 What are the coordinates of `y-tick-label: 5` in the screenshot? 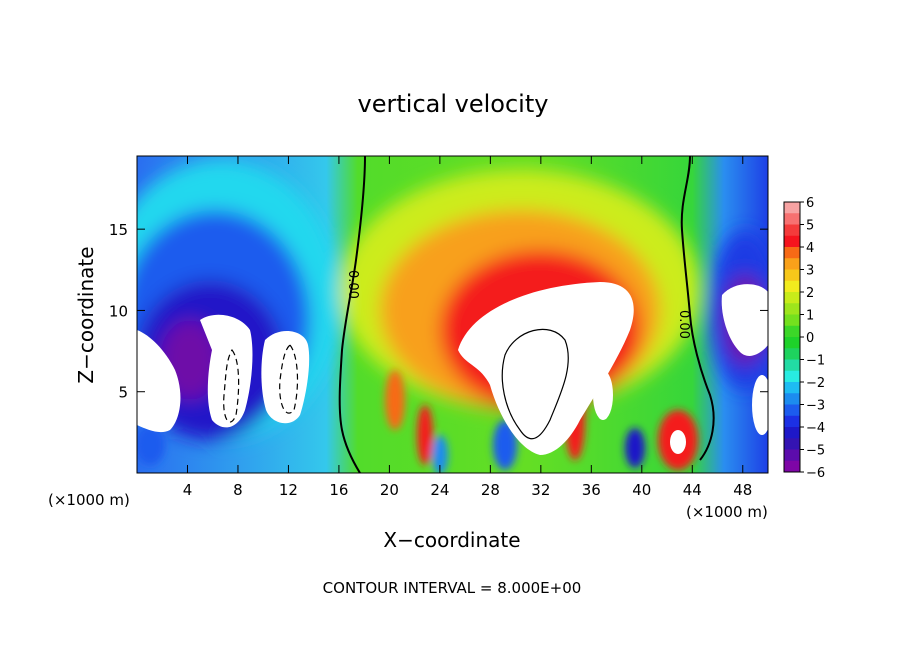 It's located at (123, 393).